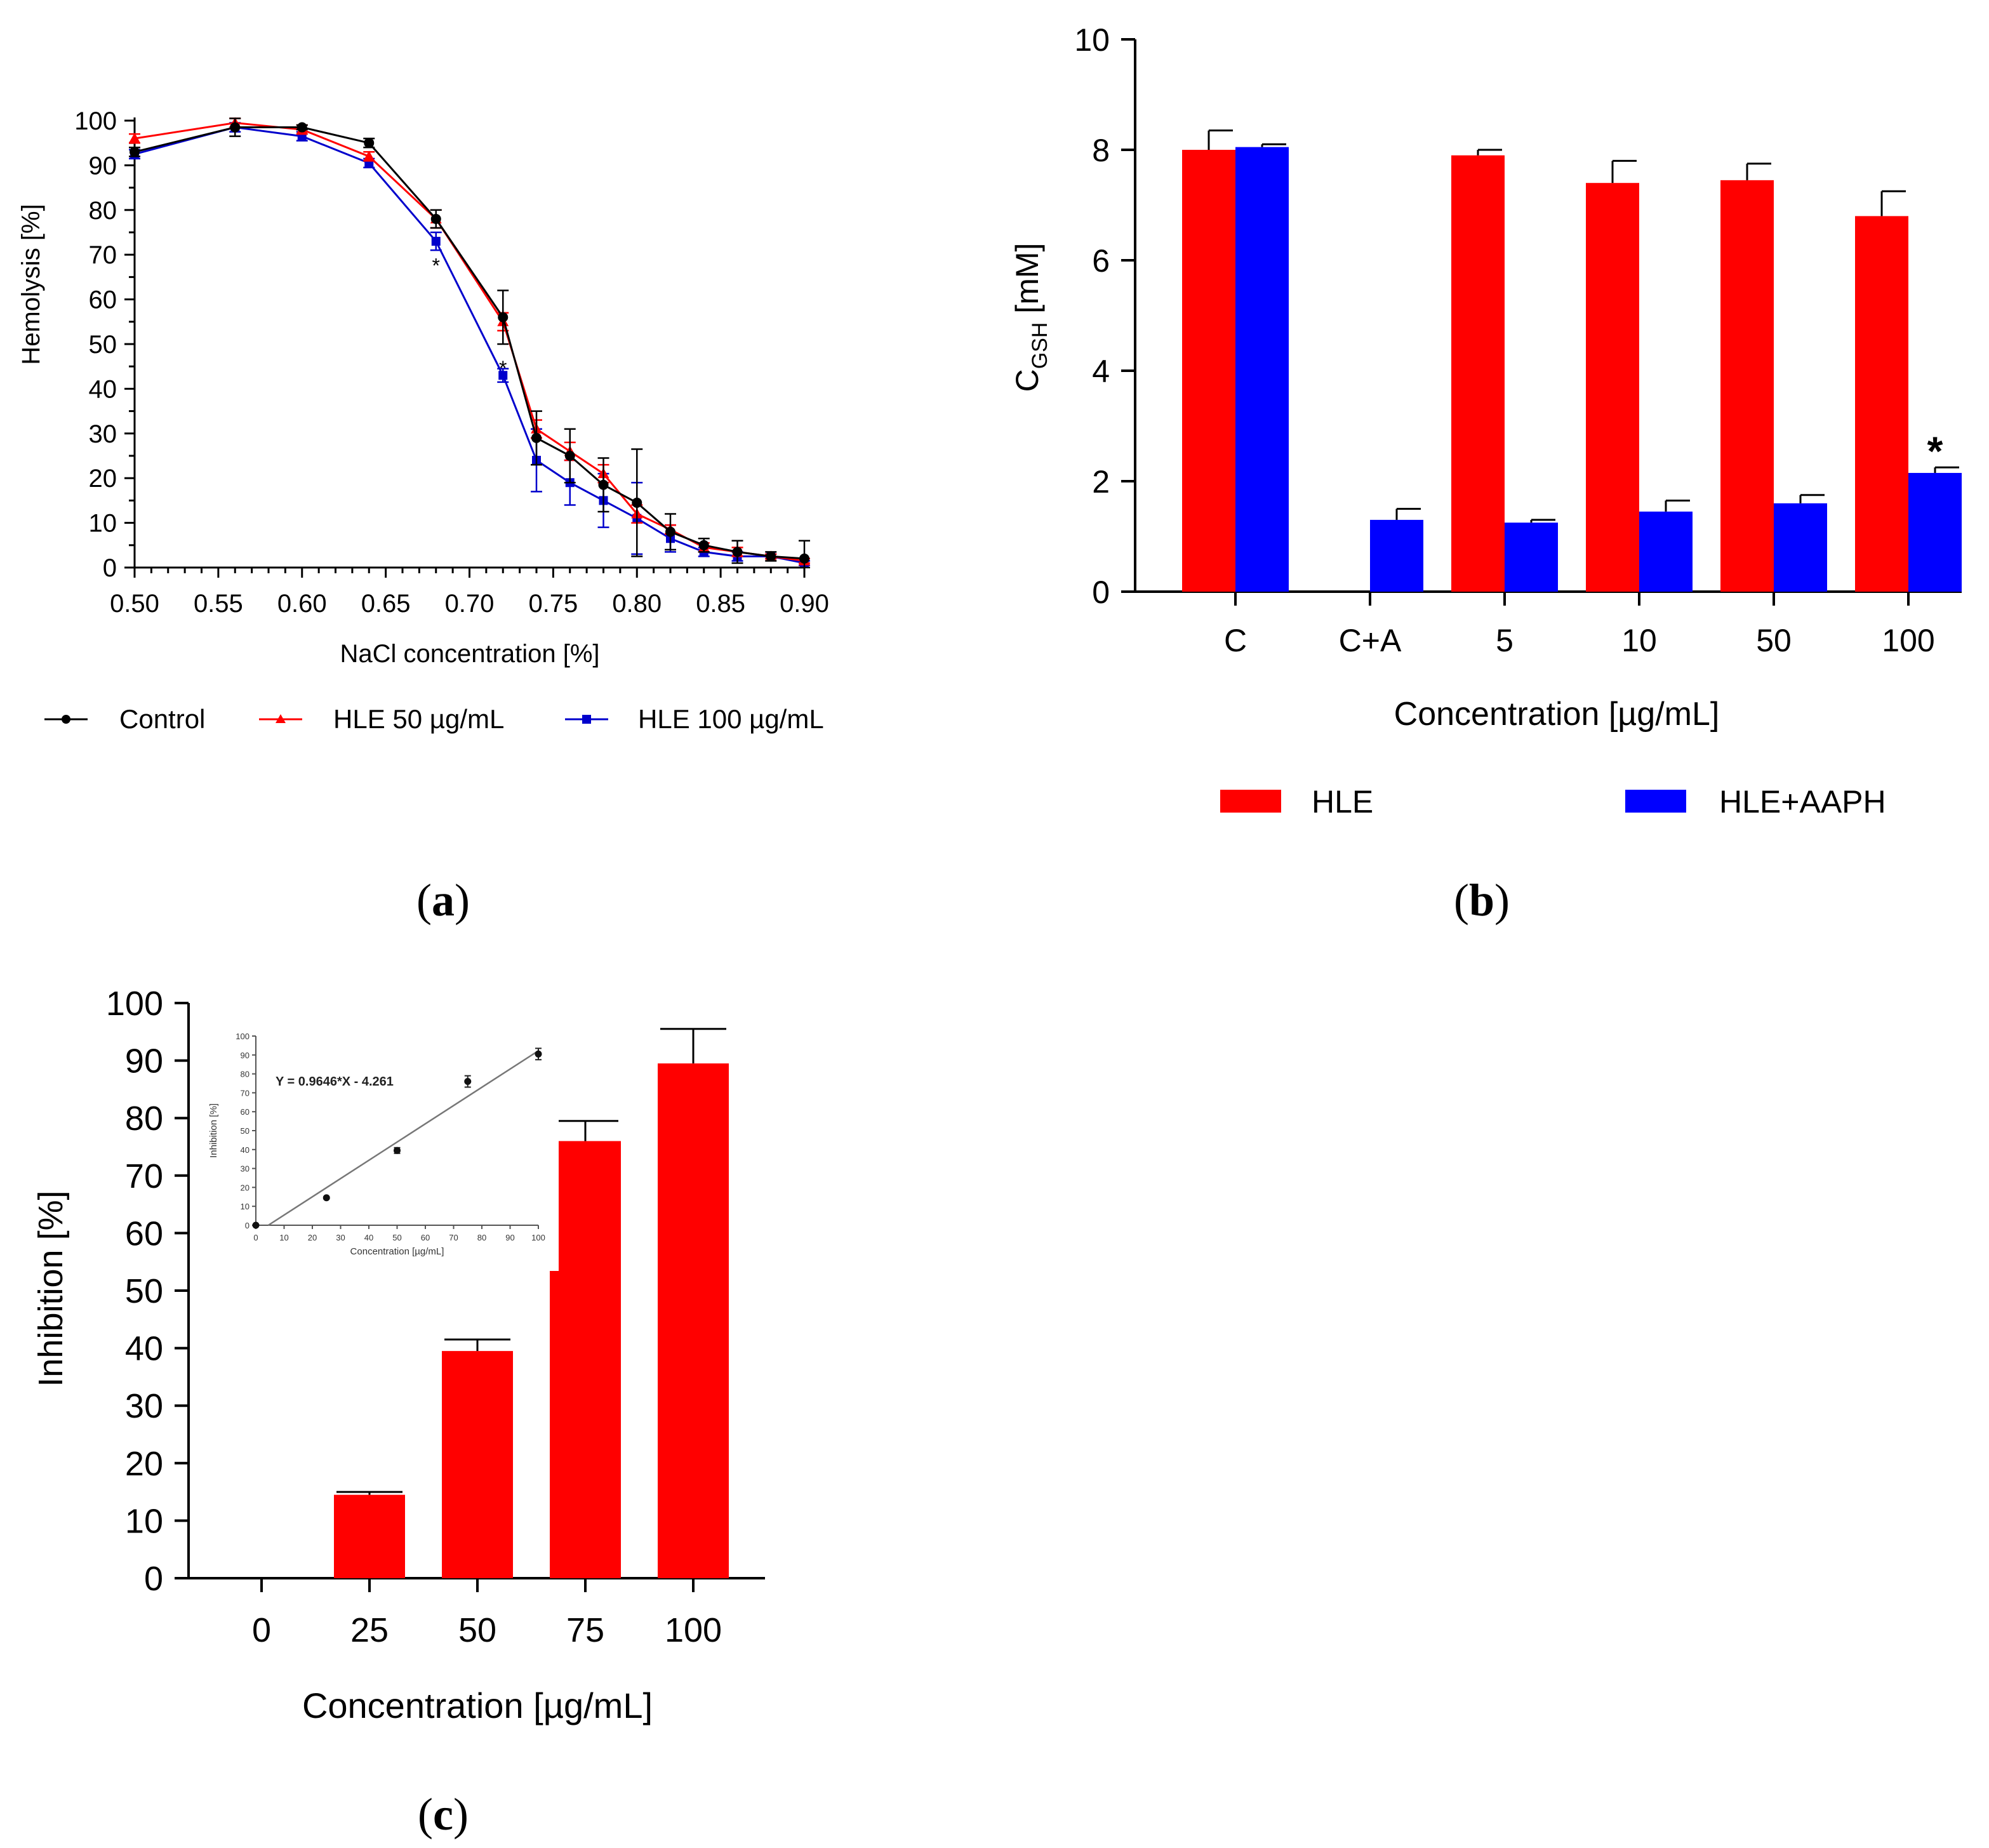 The height and width of the screenshot is (1848, 1989). What do you see at coordinates (103, 255) in the screenshot?
I see `a-y-tick-label: 70` at bounding box center [103, 255].